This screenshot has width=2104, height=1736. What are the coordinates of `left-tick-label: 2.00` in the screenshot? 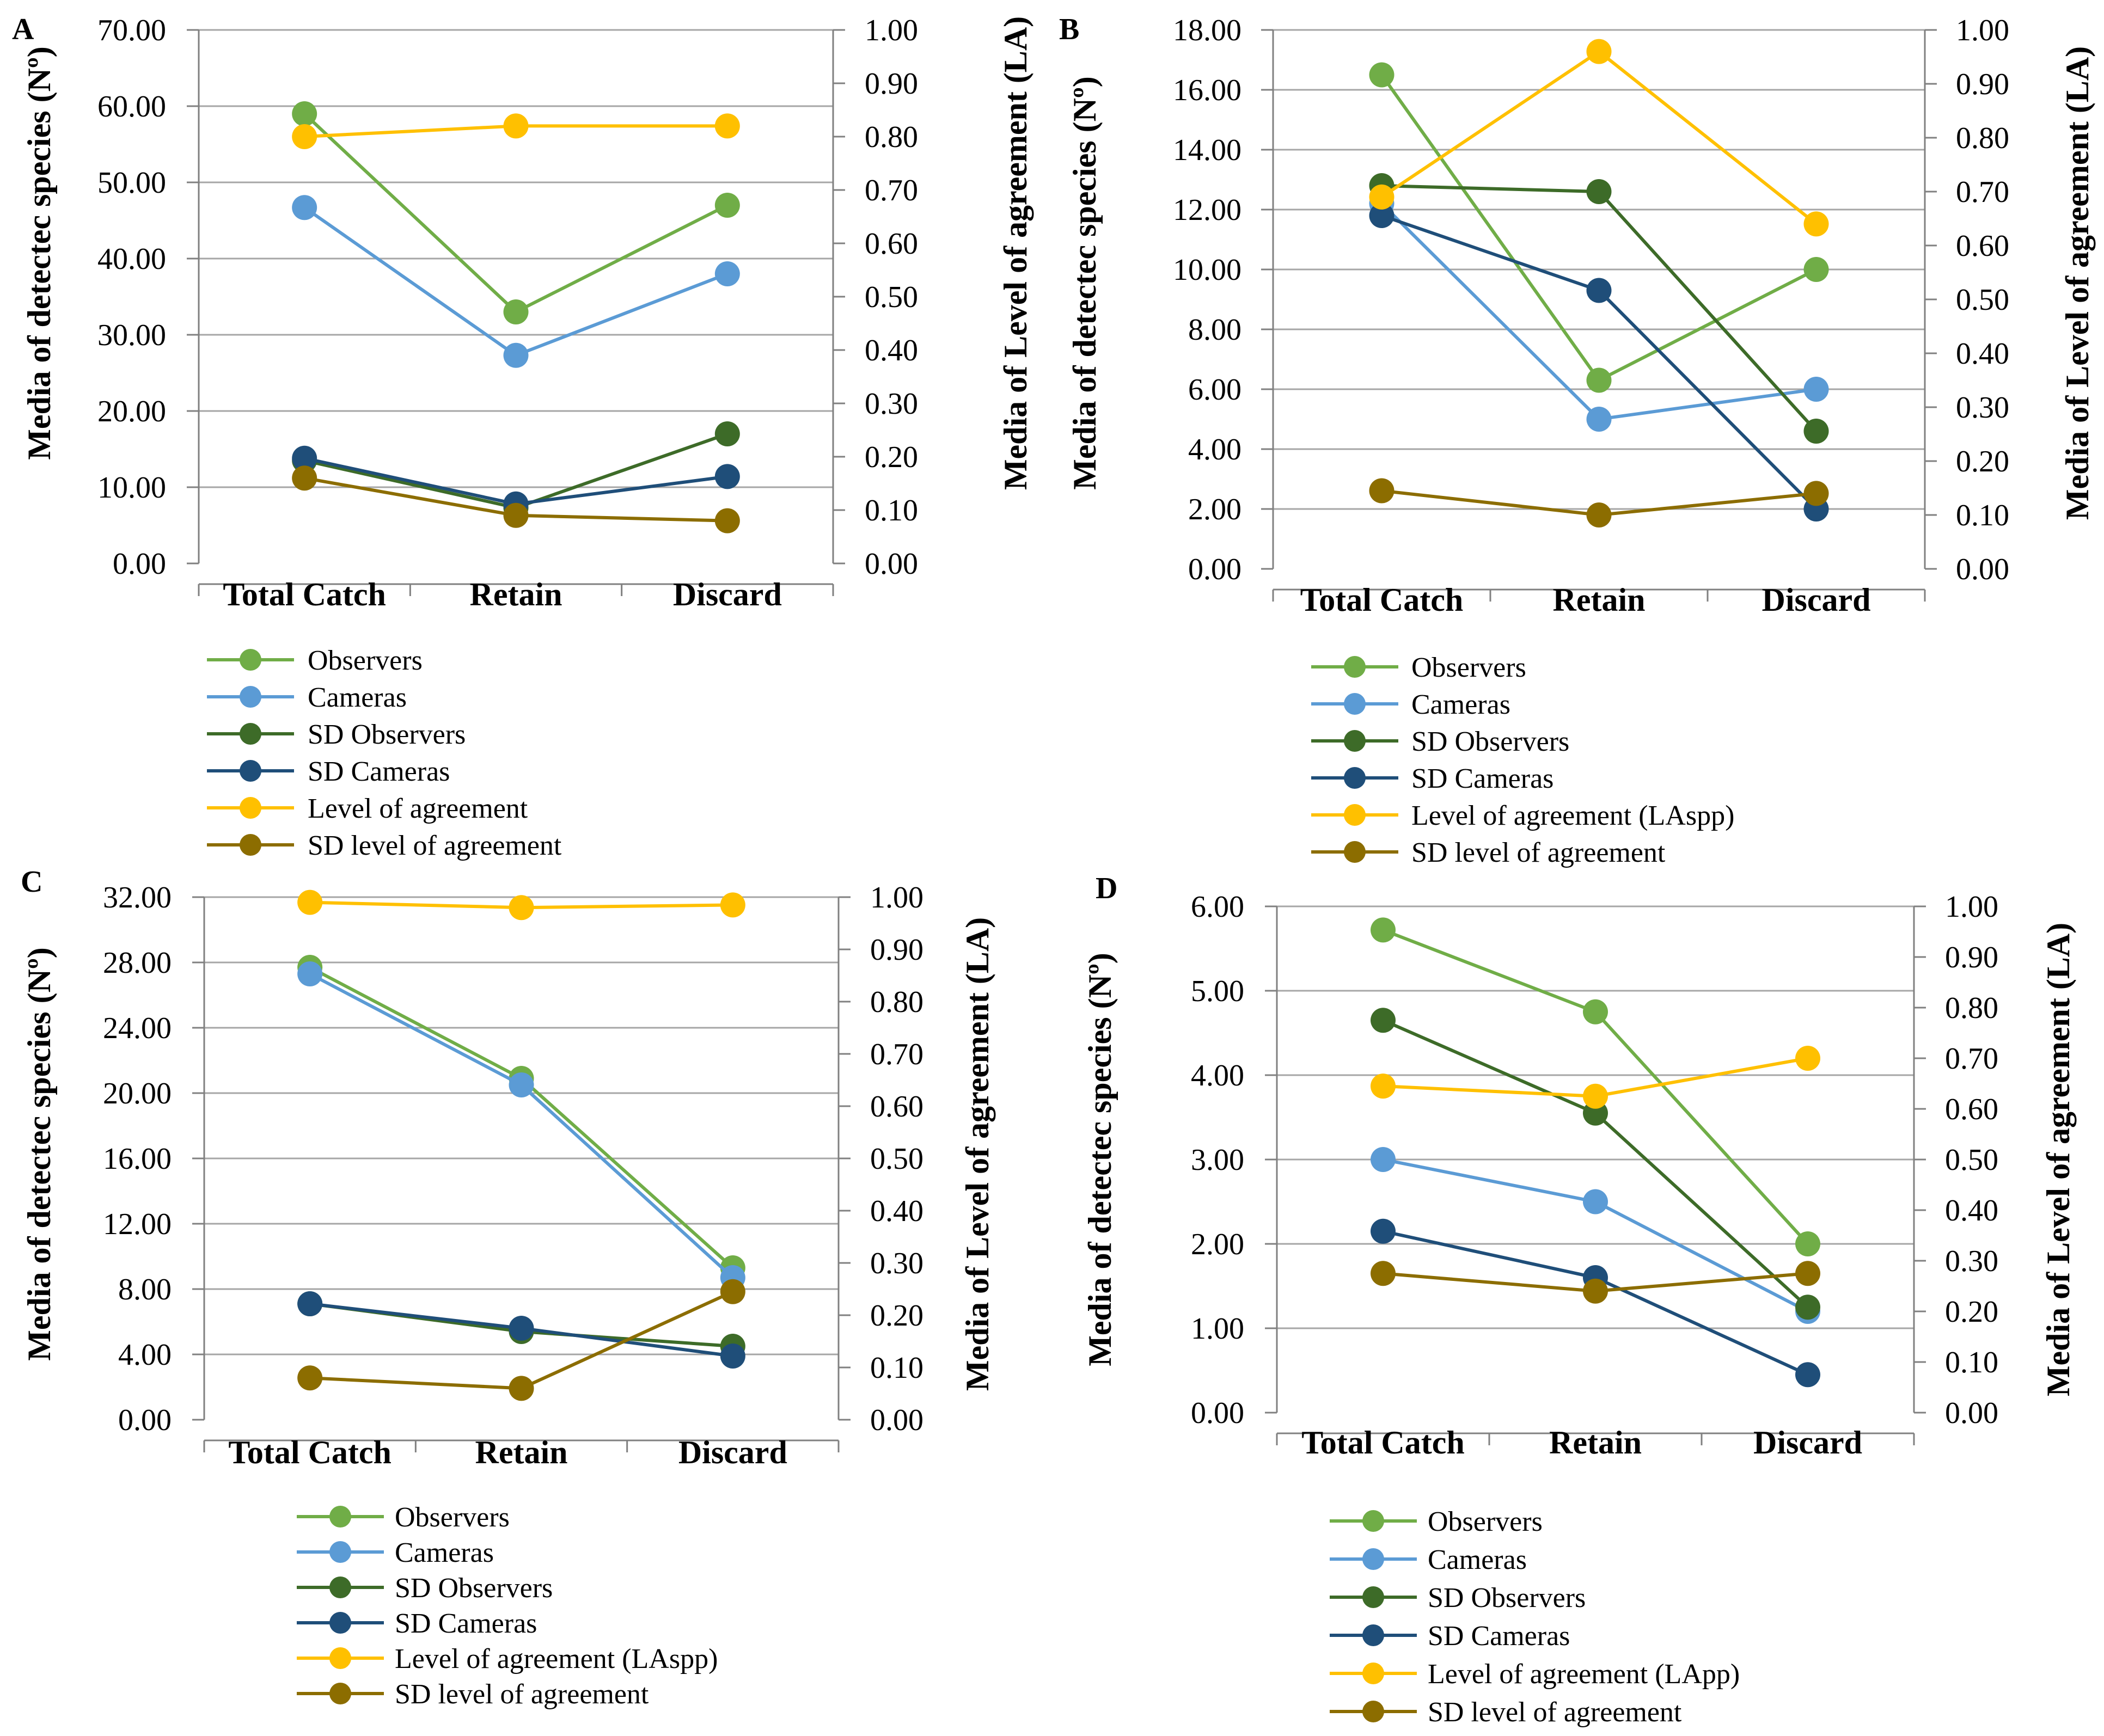 It's located at (1217, 1244).